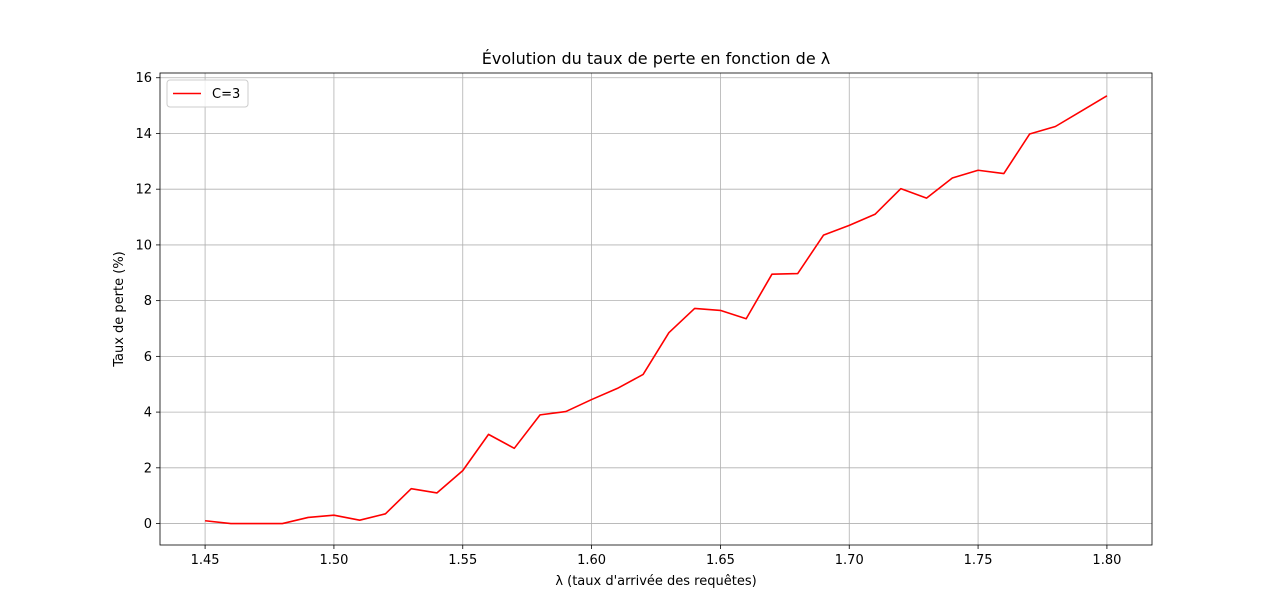 The height and width of the screenshot is (612, 1280). Describe the element at coordinates (720, 560) in the screenshot. I see `x-tick-label: 1.65` at that location.